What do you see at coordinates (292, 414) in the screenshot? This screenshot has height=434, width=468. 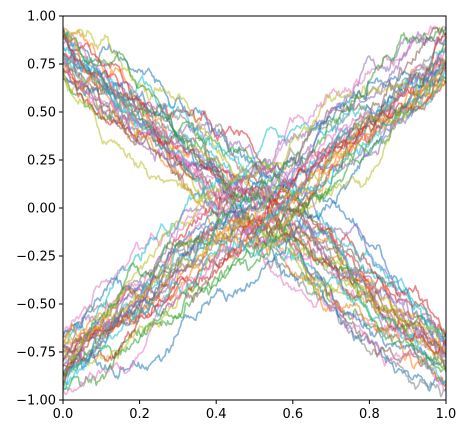 I see `x-tick-label: 0.6` at bounding box center [292, 414].